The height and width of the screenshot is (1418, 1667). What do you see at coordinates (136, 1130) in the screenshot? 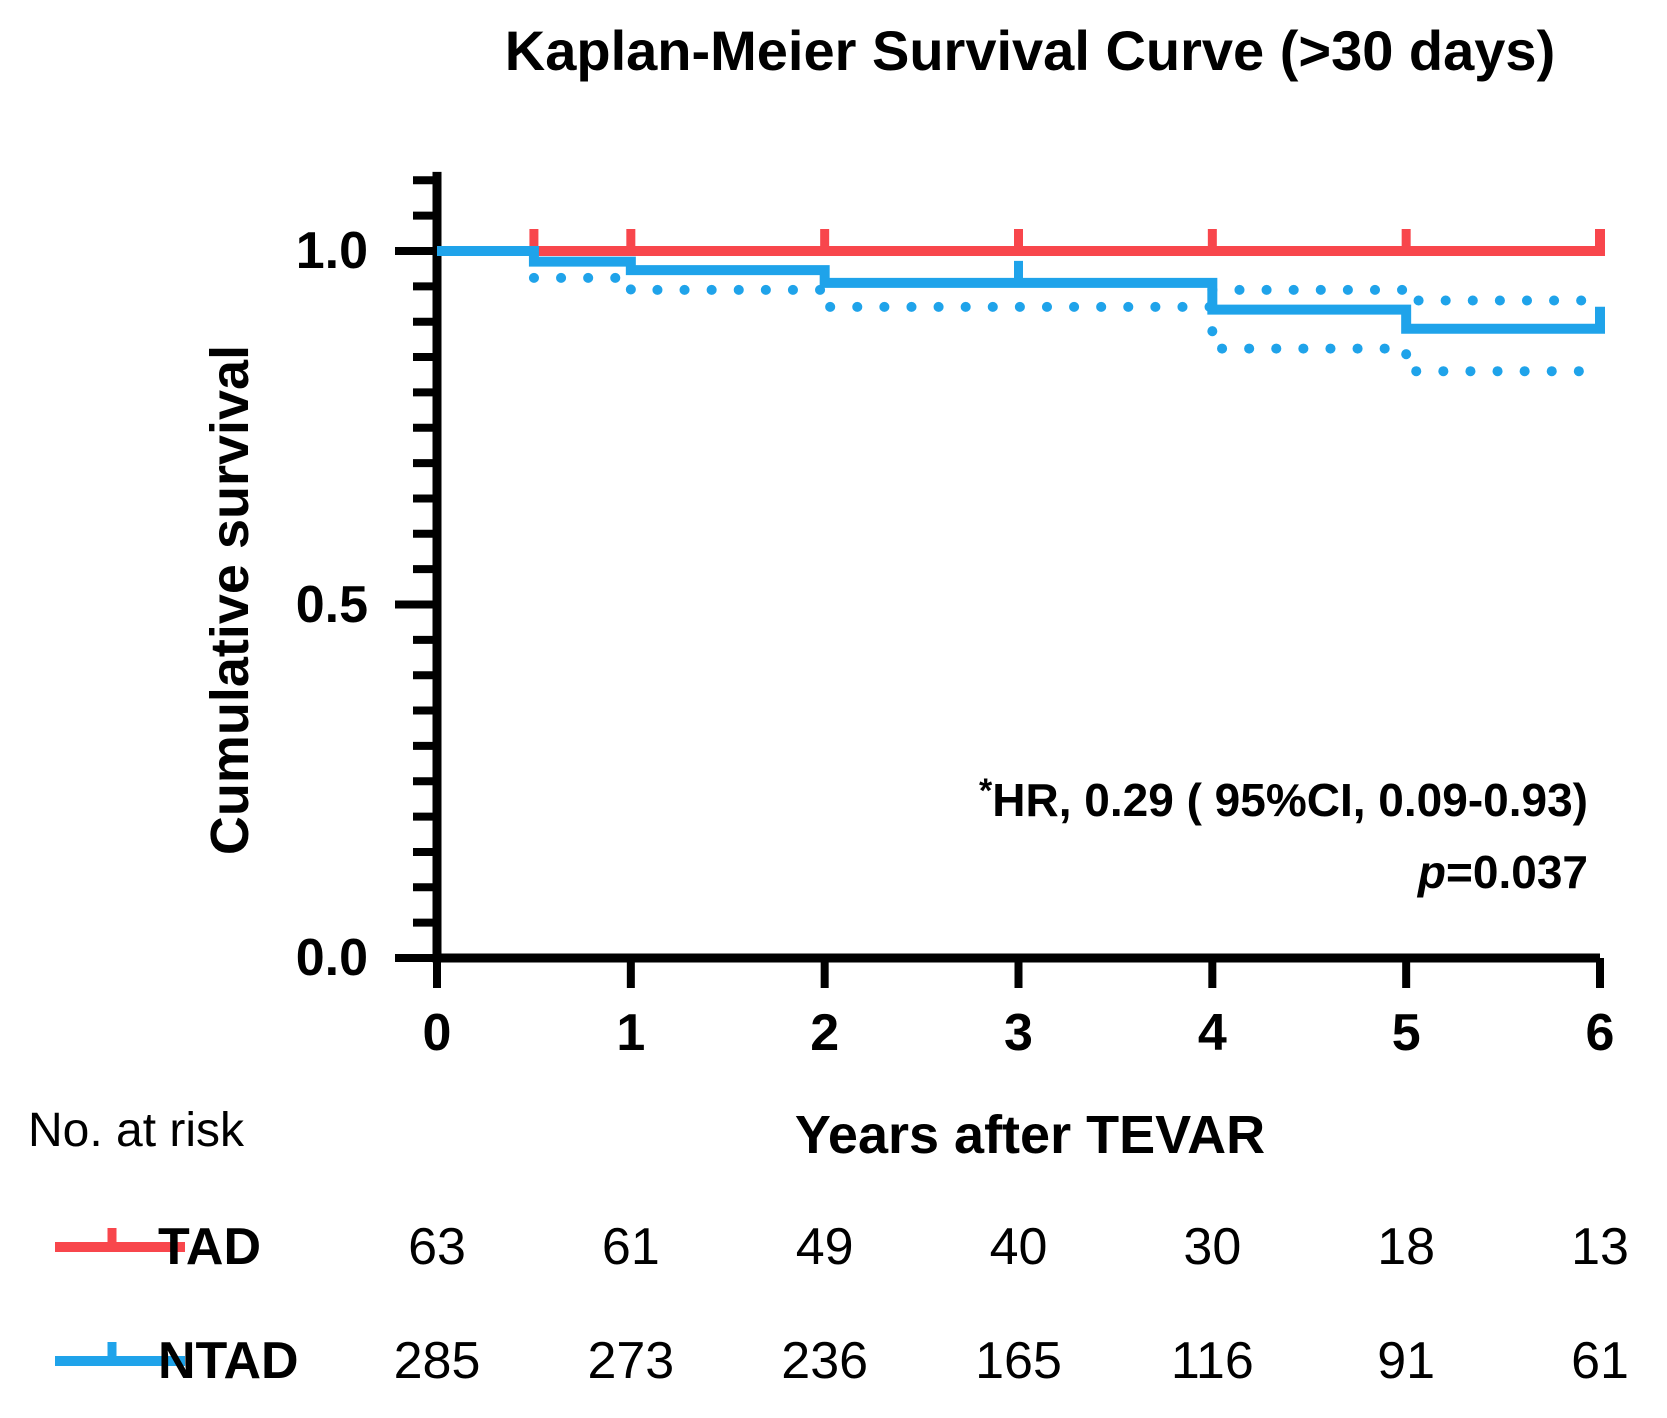
I see `number-at-risk-label: No. at risk` at bounding box center [136, 1130].